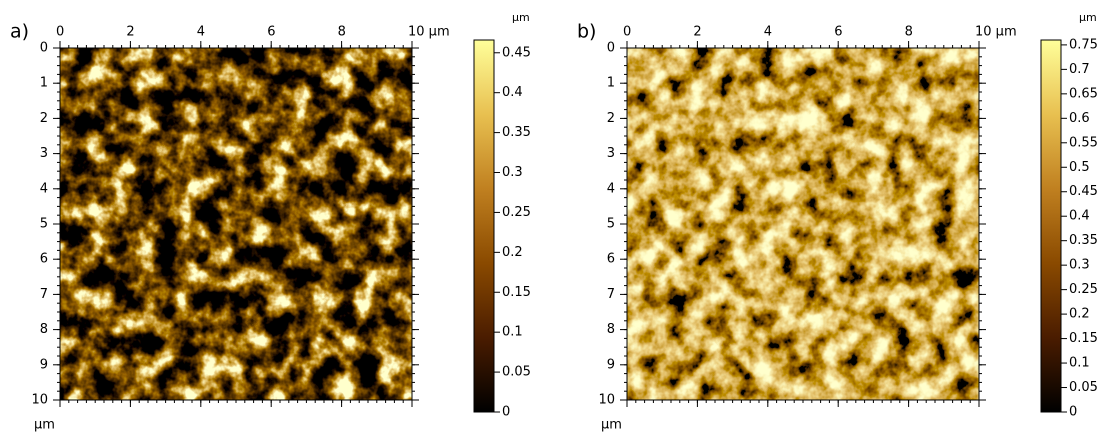  What do you see at coordinates (1083, 142) in the screenshot?
I see `colorbar-tick-label: 0.55` at bounding box center [1083, 142].